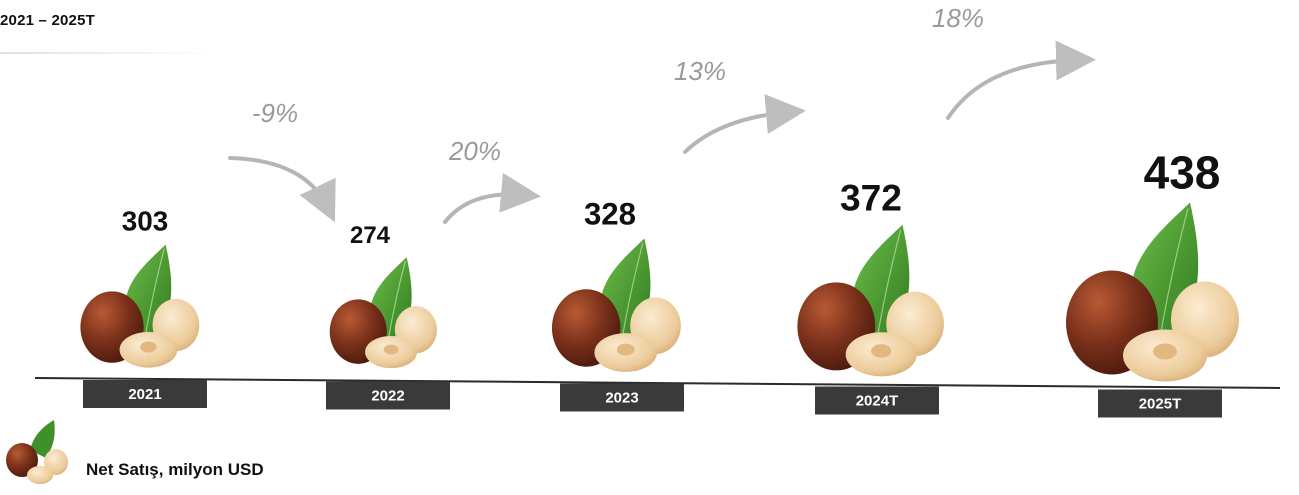 Image resolution: width=1299 pixels, height=495 pixels. I want to click on growth-label: 13%, so click(700, 71).